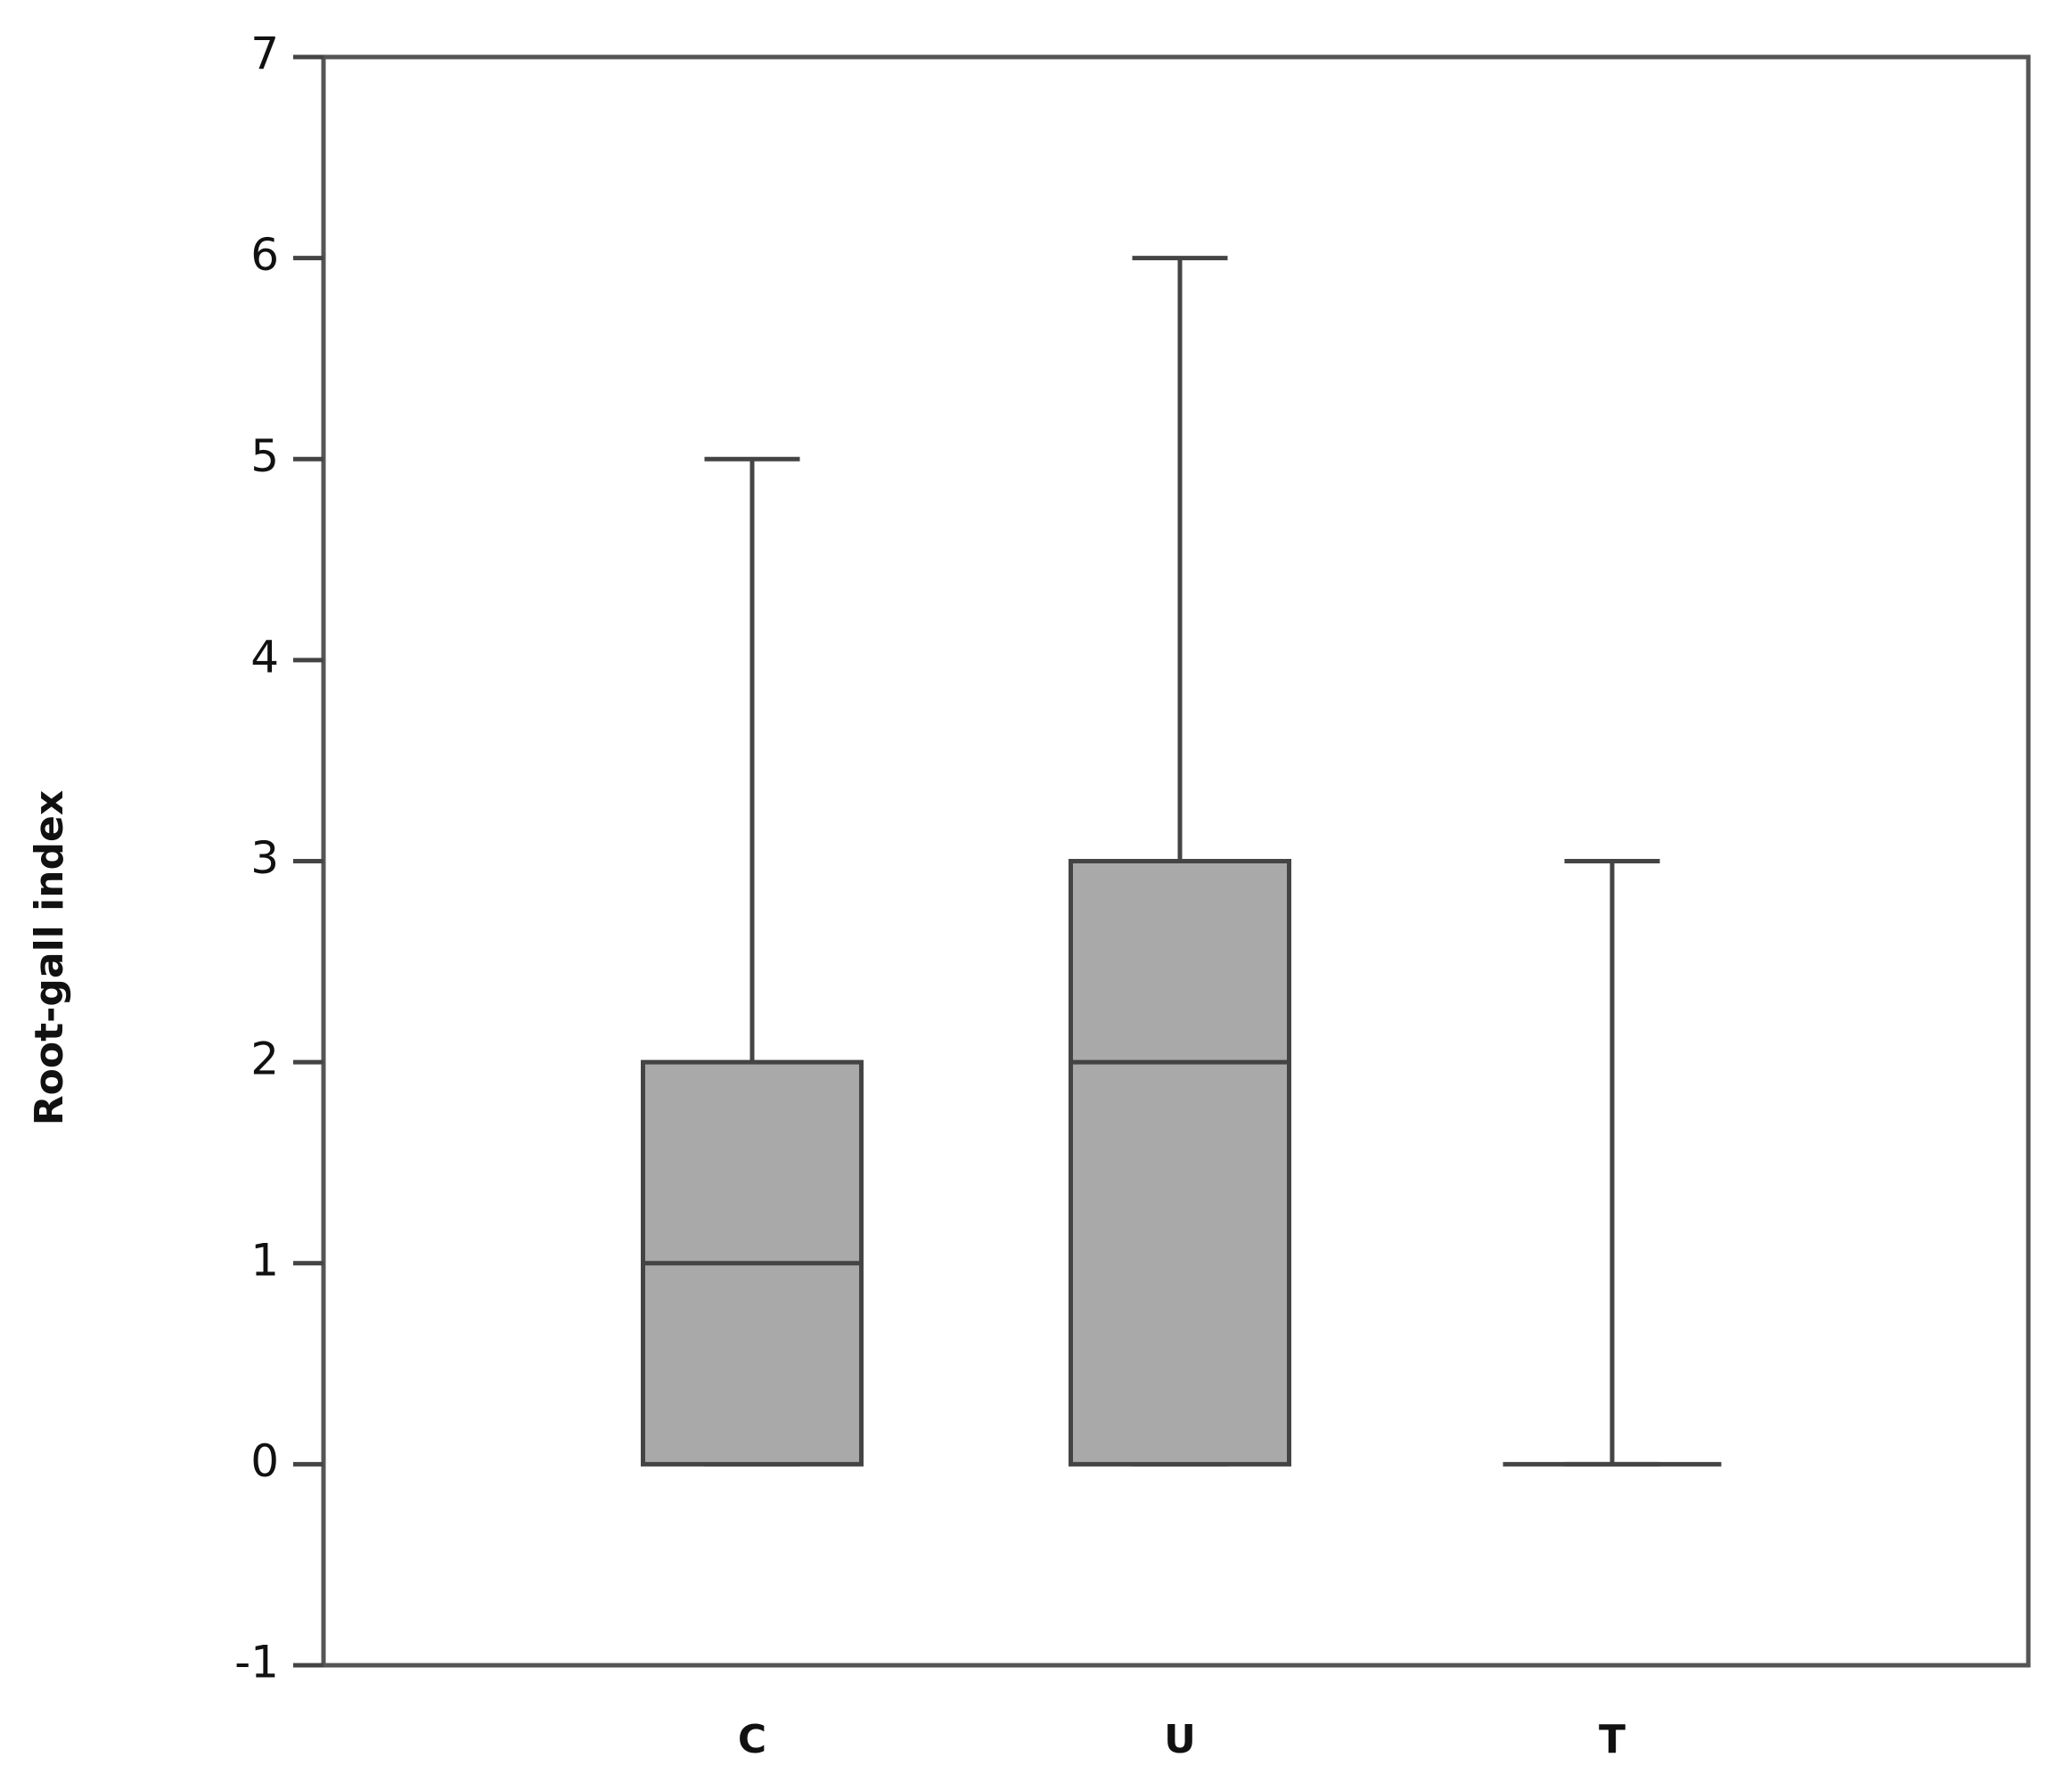 The width and height of the screenshot is (2072, 1790). I want to click on y-tick-label: 6, so click(264, 255).